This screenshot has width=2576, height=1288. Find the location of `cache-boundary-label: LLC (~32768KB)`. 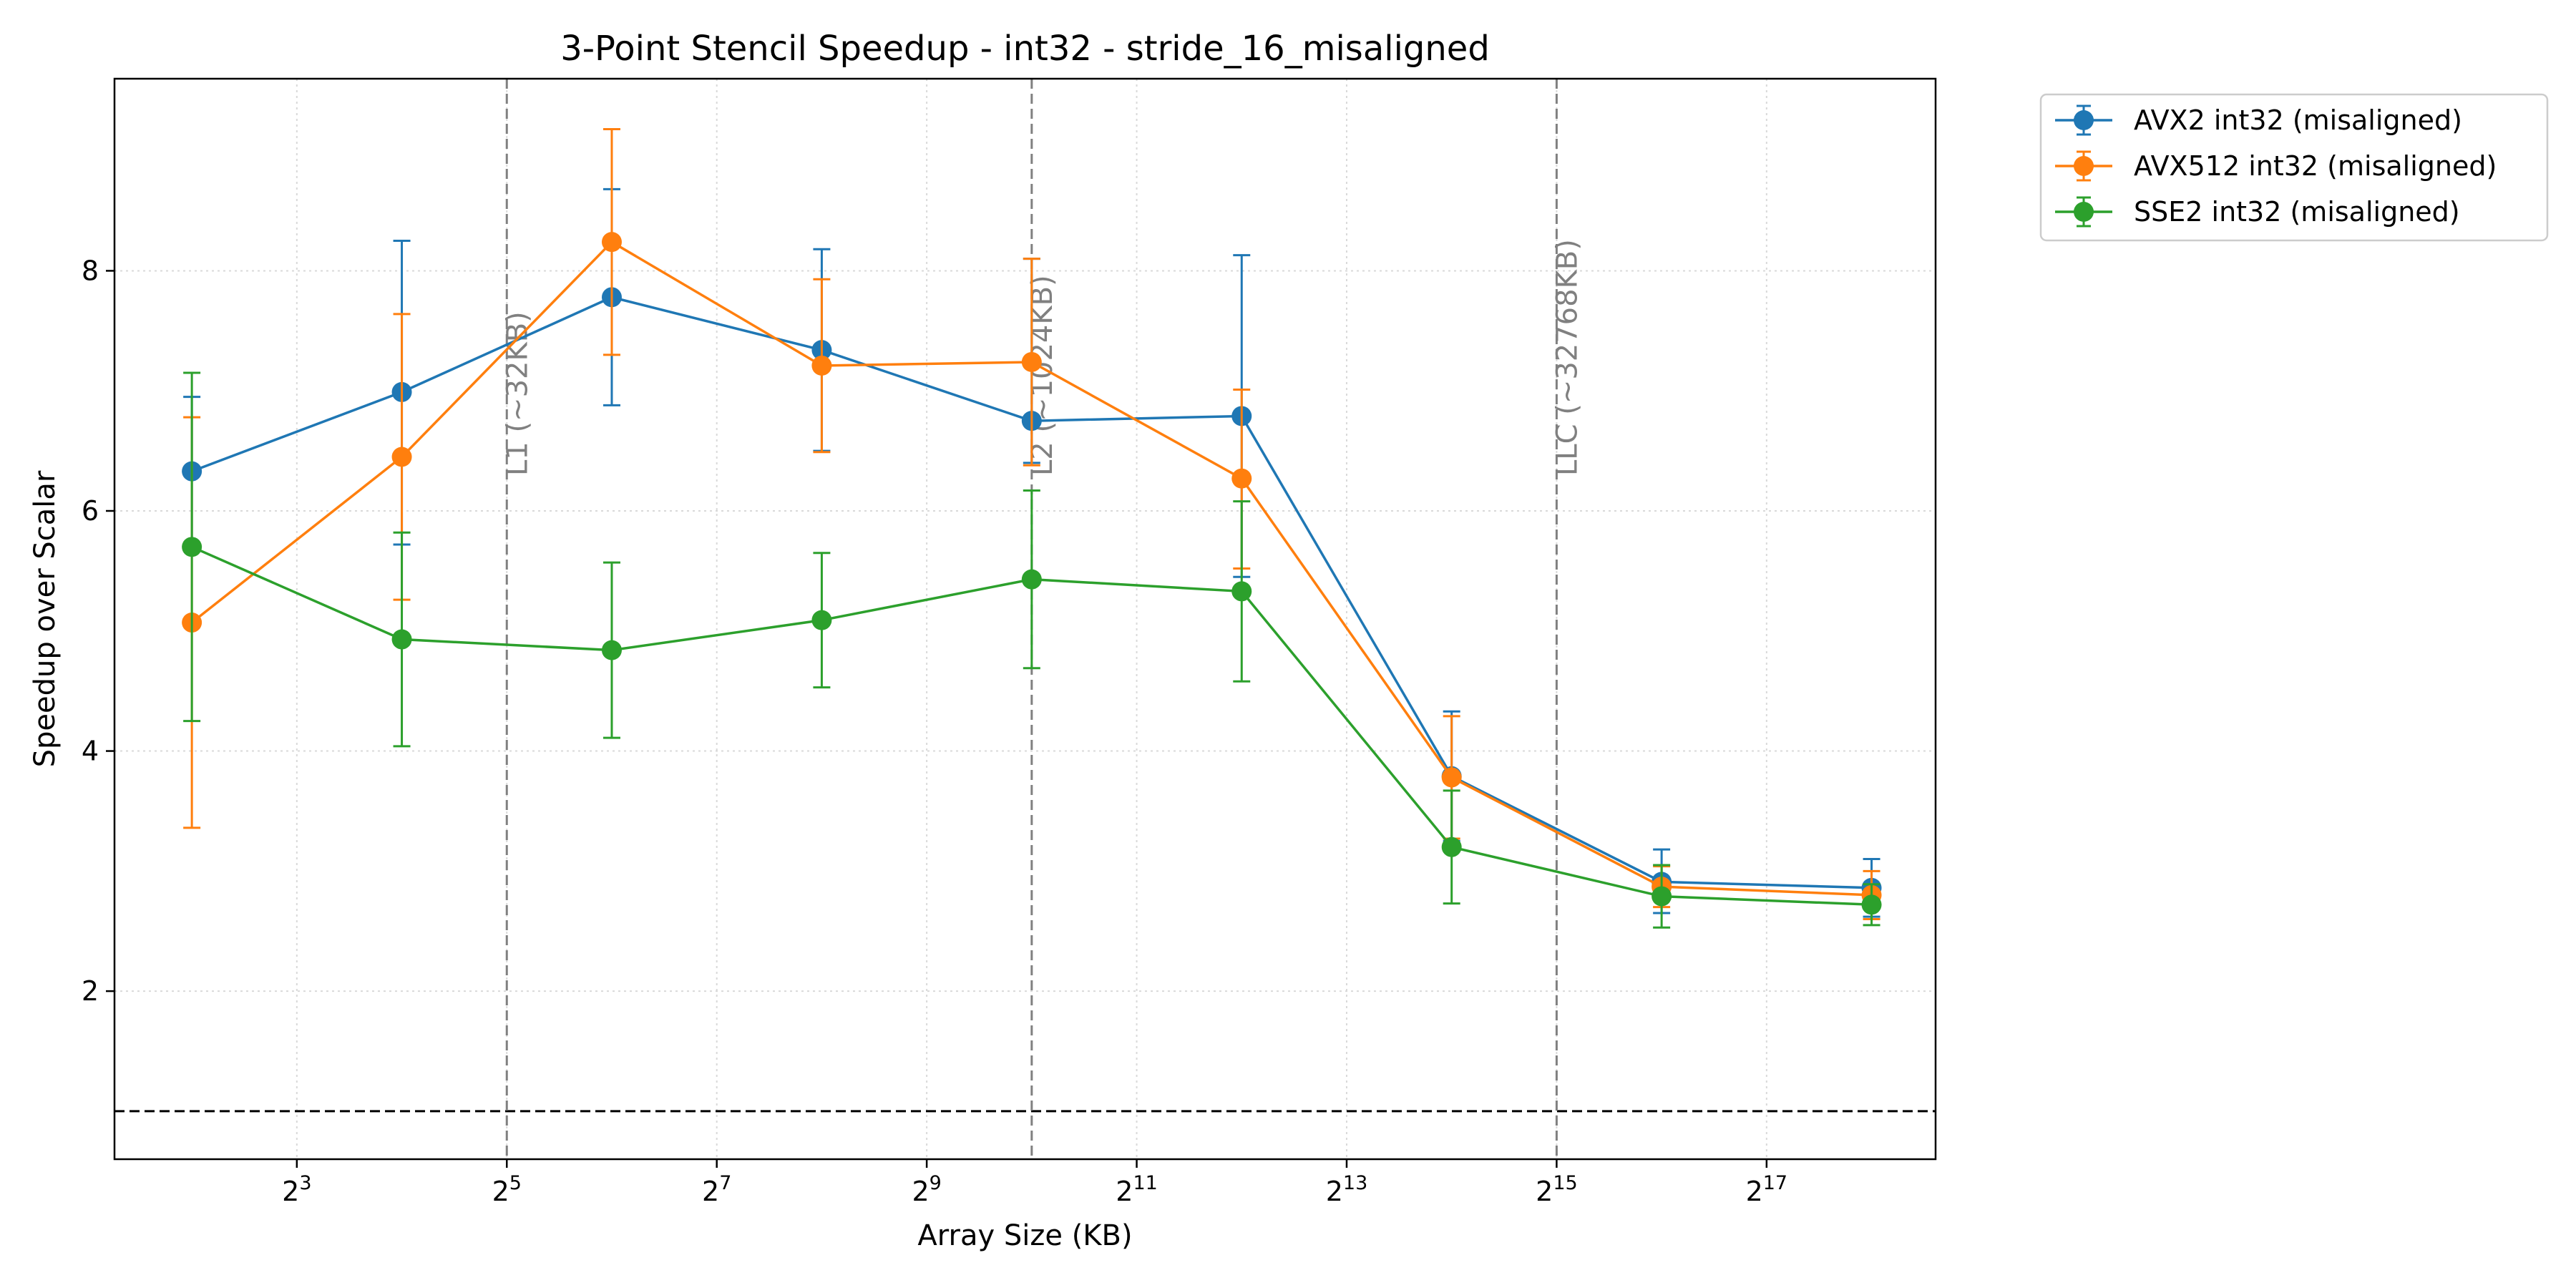

cache-boundary-label: LLC (~32768KB) is located at coordinates (1567, 357).